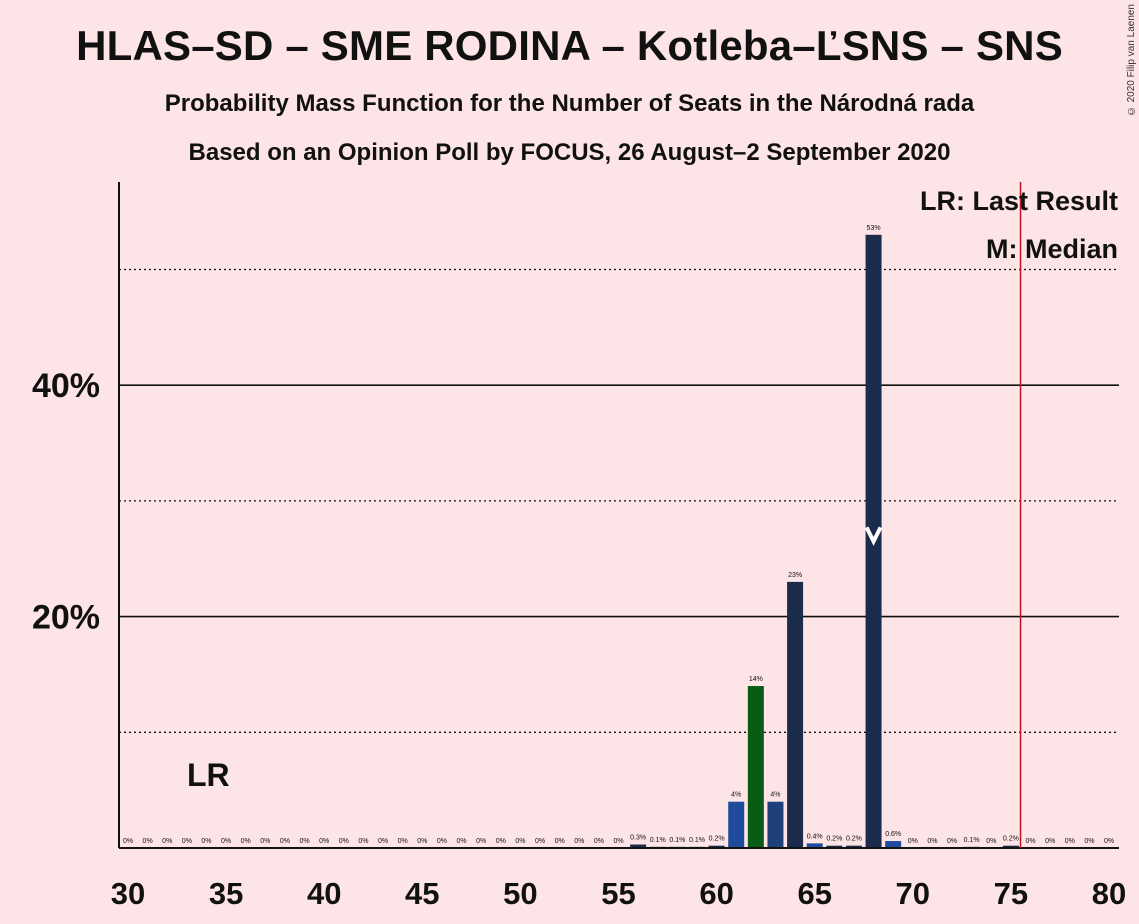 This screenshot has width=1139, height=924. What do you see at coordinates (873, 536) in the screenshot?
I see `median-marker` at bounding box center [873, 536].